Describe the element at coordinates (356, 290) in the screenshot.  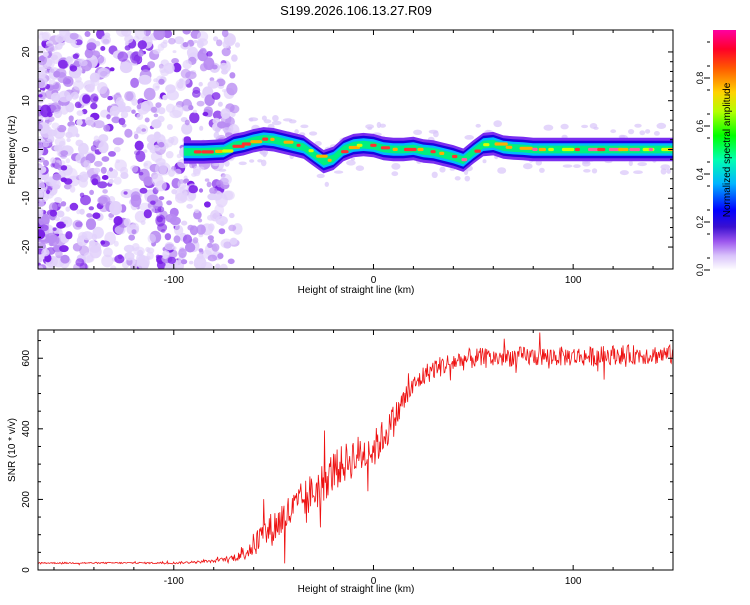
I see `spectrogram-xlabel: Height of straight line (km)` at that location.